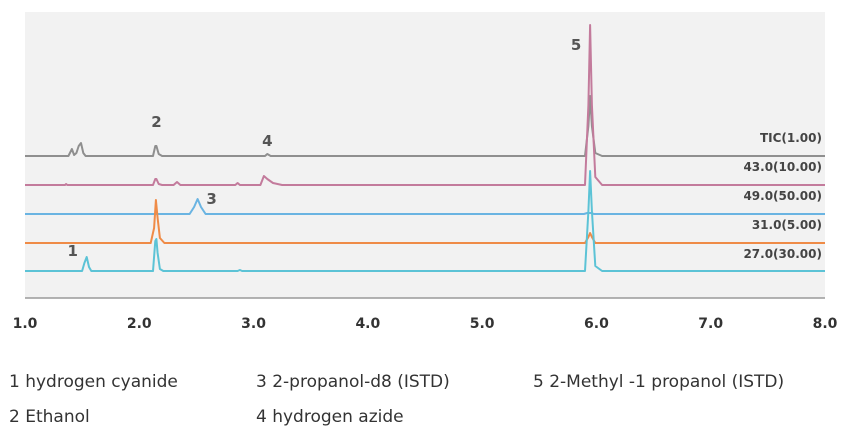  I want to click on trace-label: 27.0(30.00), so click(782, 254).